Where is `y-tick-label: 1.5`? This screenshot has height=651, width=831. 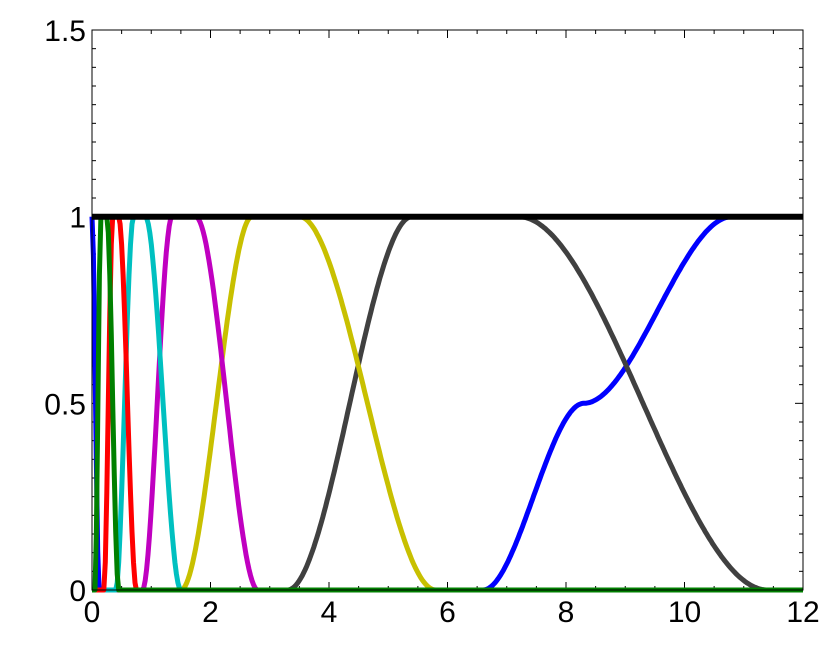 y-tick-label: 1.5 is located at coordinates (65, 31).